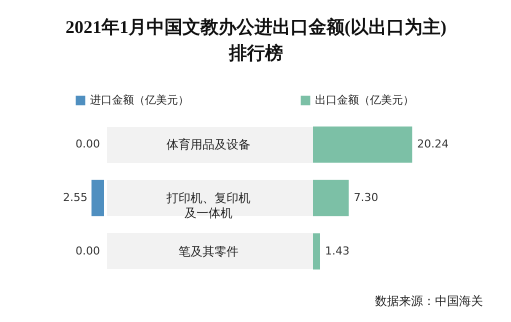  Describe the element at coordinates (429, 301) in the screenshot. I see `source-note: 数据来源：中国海关` at that location.